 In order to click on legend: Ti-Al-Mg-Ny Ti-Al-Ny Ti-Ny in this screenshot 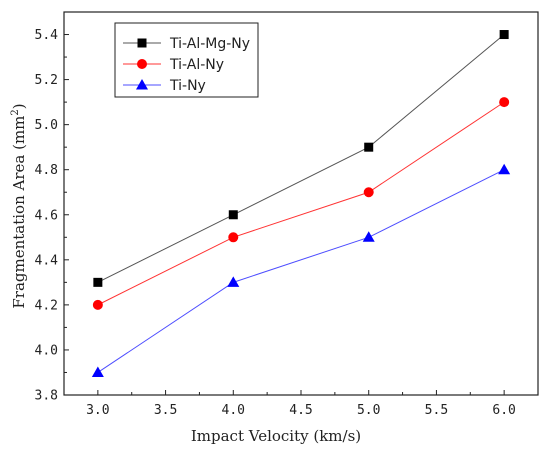, I will do `click(186, 60)`.